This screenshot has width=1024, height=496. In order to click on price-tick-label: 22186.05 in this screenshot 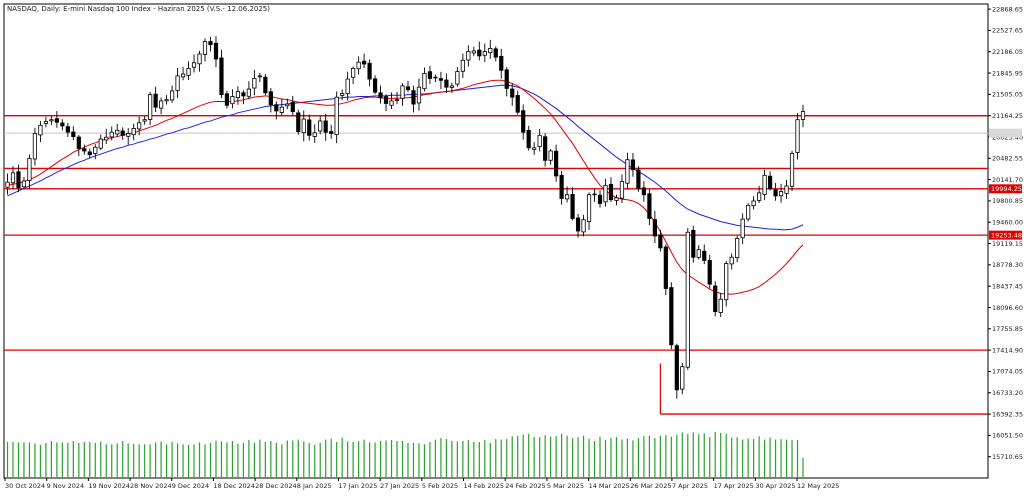, I will do `click(1007, 52)`.